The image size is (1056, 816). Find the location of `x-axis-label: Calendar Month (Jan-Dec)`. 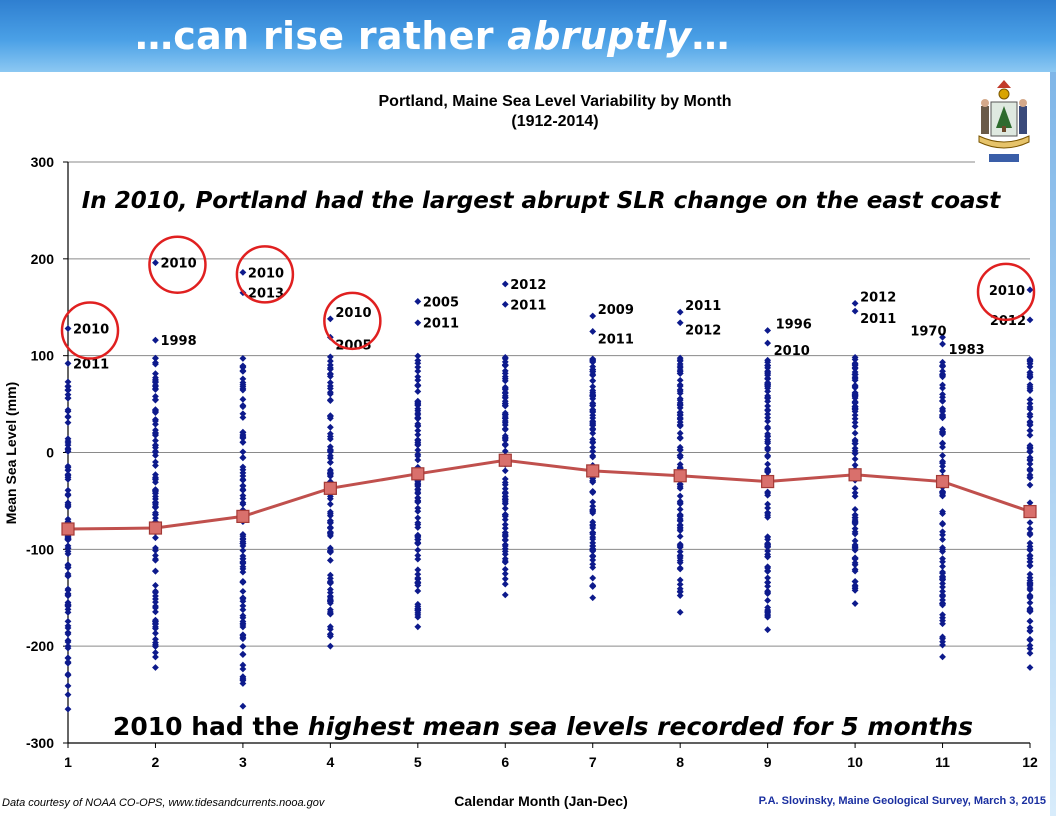

x-axis-label: Calendar Month (Jan-Dec) is located at coordinates (540, 801).